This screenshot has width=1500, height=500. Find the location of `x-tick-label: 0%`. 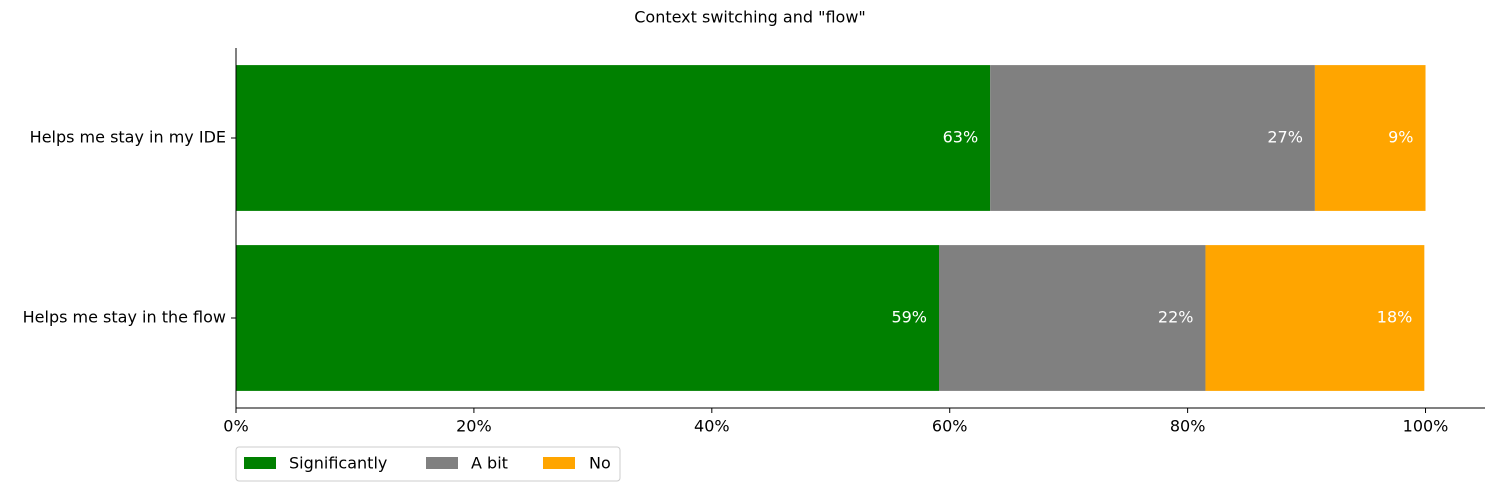

x-tick-label: 0% is located at coordinates (235, 426).